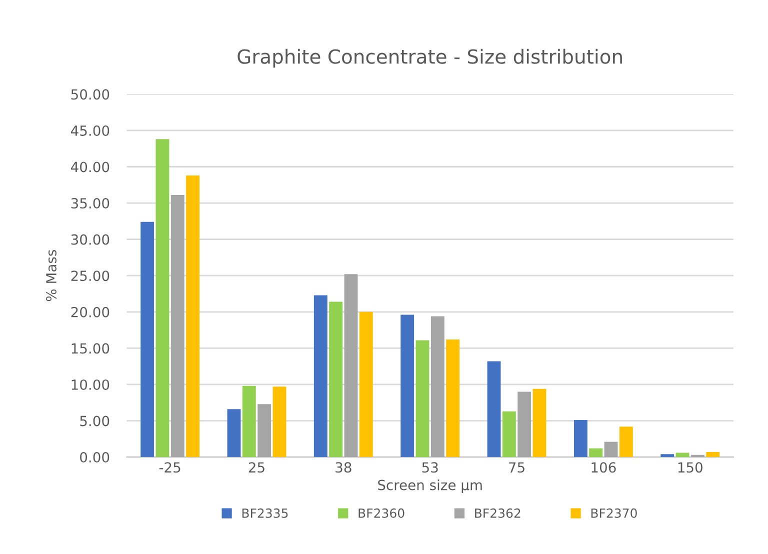  Describe the element at coordinates (604, 467) in the screenshot. I see `x-tick-label: 106` at that location.